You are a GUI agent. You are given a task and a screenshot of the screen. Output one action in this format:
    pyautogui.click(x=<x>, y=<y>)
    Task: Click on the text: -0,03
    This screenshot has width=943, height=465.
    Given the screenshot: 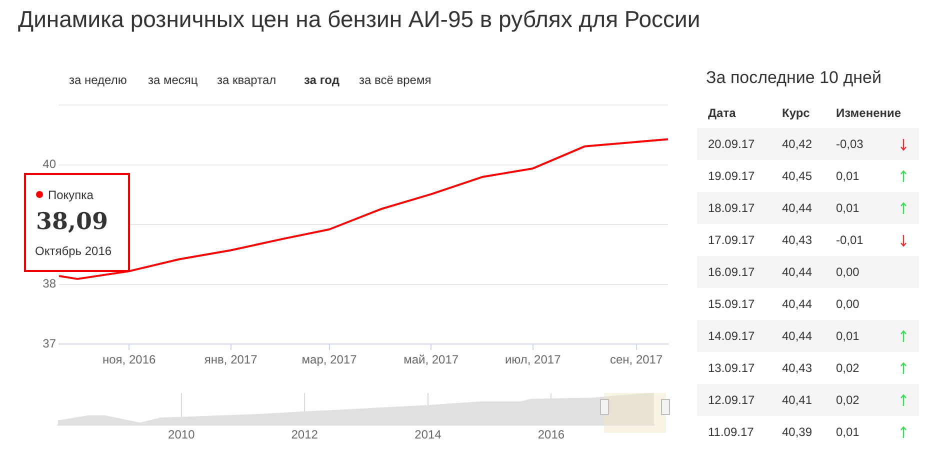 What is the action you would take?
    pyautogui.click(x=850, y=144)
    